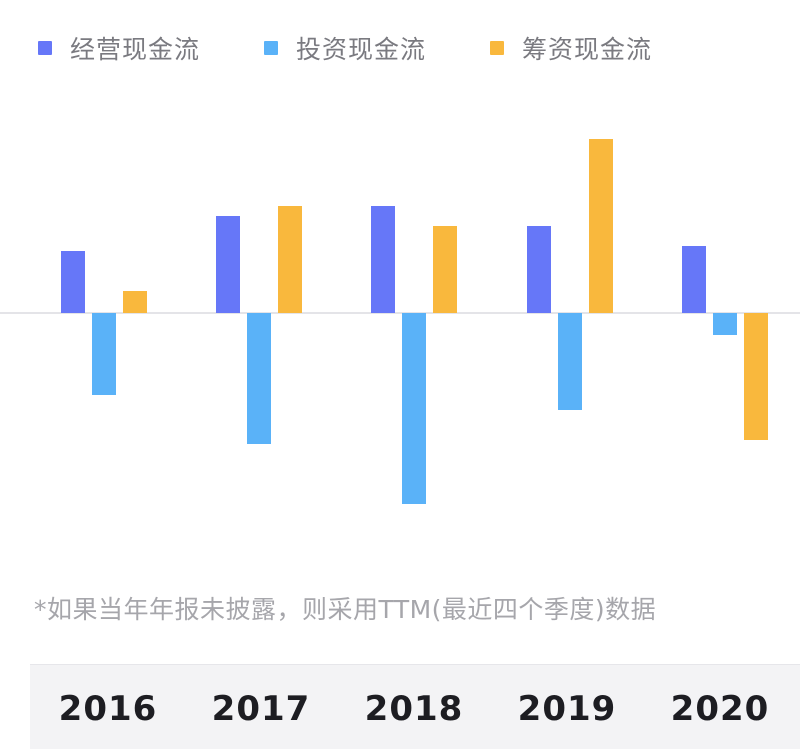 Image resolution: width=800 pixels, height=749 pixels. What do you see at coordinates (414, 709) in the screenshot?
I see `year-label-2018: 2018` at bounding box center [414, 709].